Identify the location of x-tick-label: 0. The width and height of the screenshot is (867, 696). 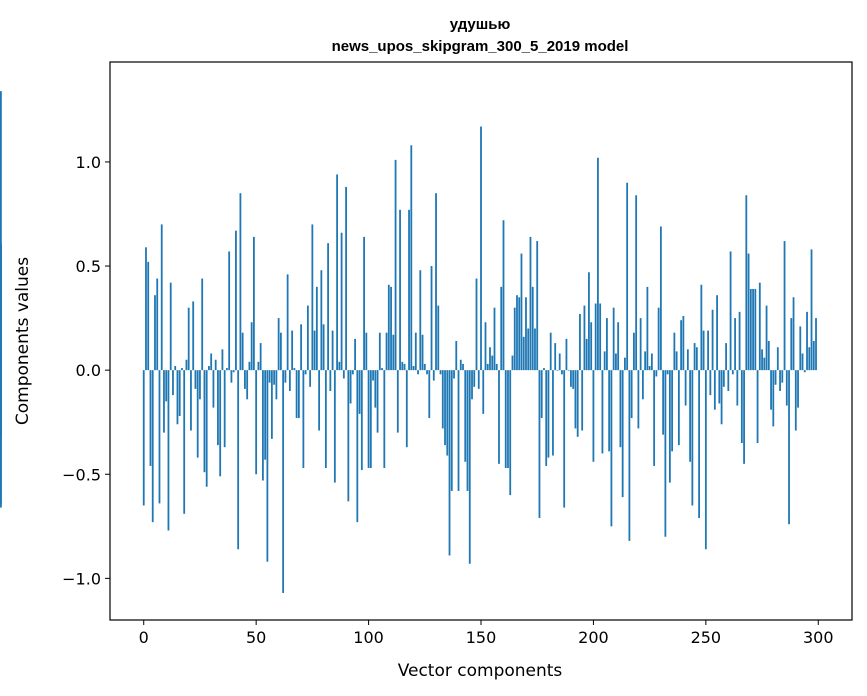
(144, 637).